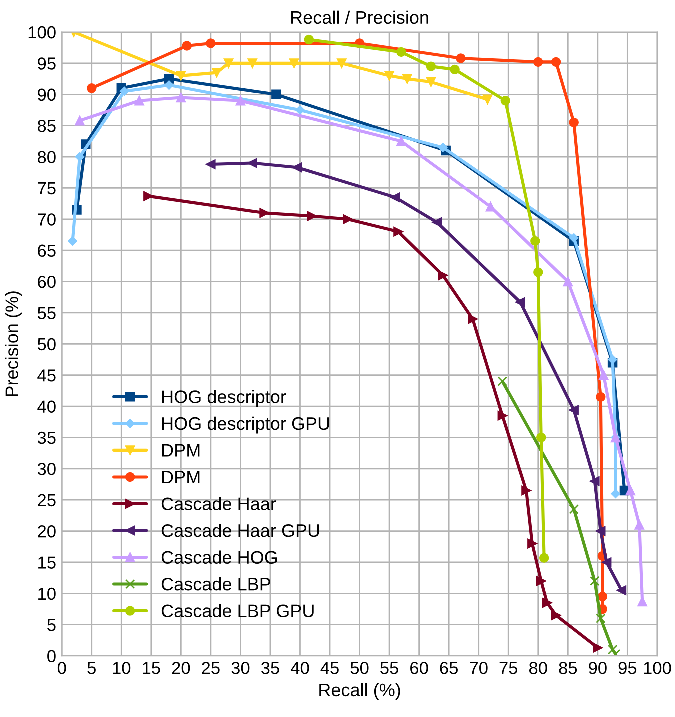 This screenshot has height=717, width=675. Describe the element at coordinates (449, 668) in the screenshot. I see `x-tick-label: 65` at that location.